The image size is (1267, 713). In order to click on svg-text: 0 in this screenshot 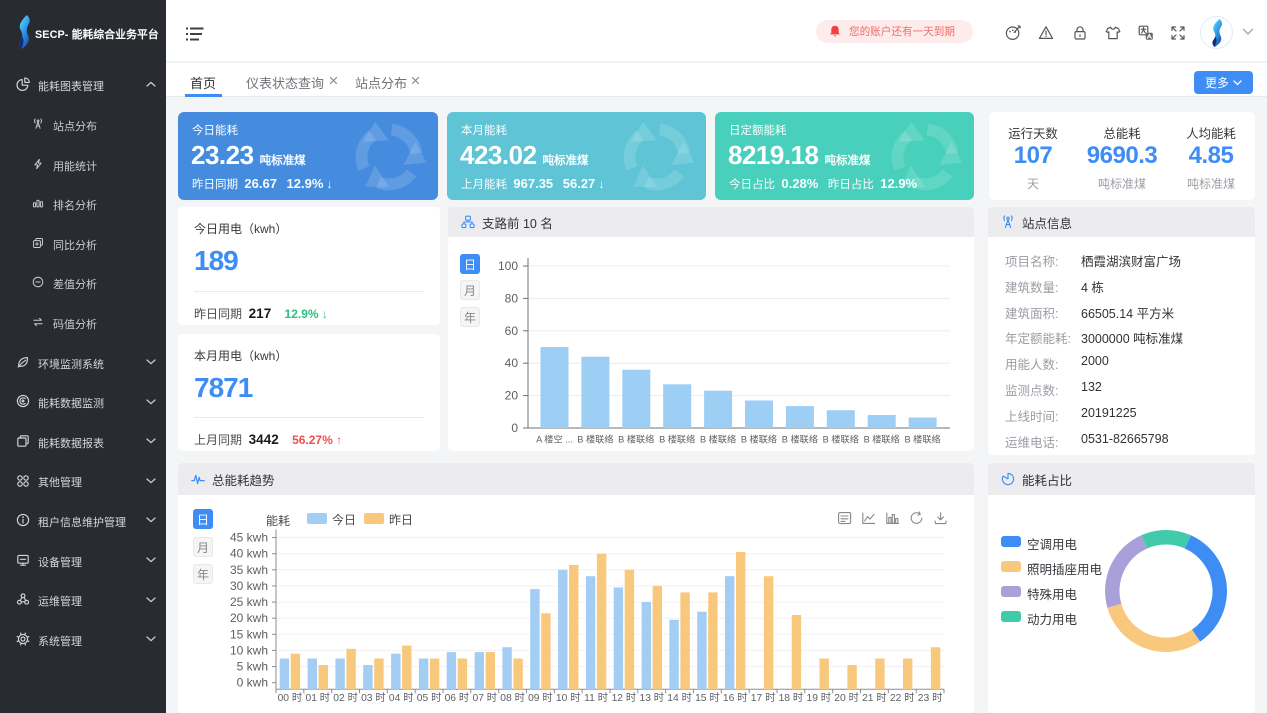, I will do `click(514, 428)`.